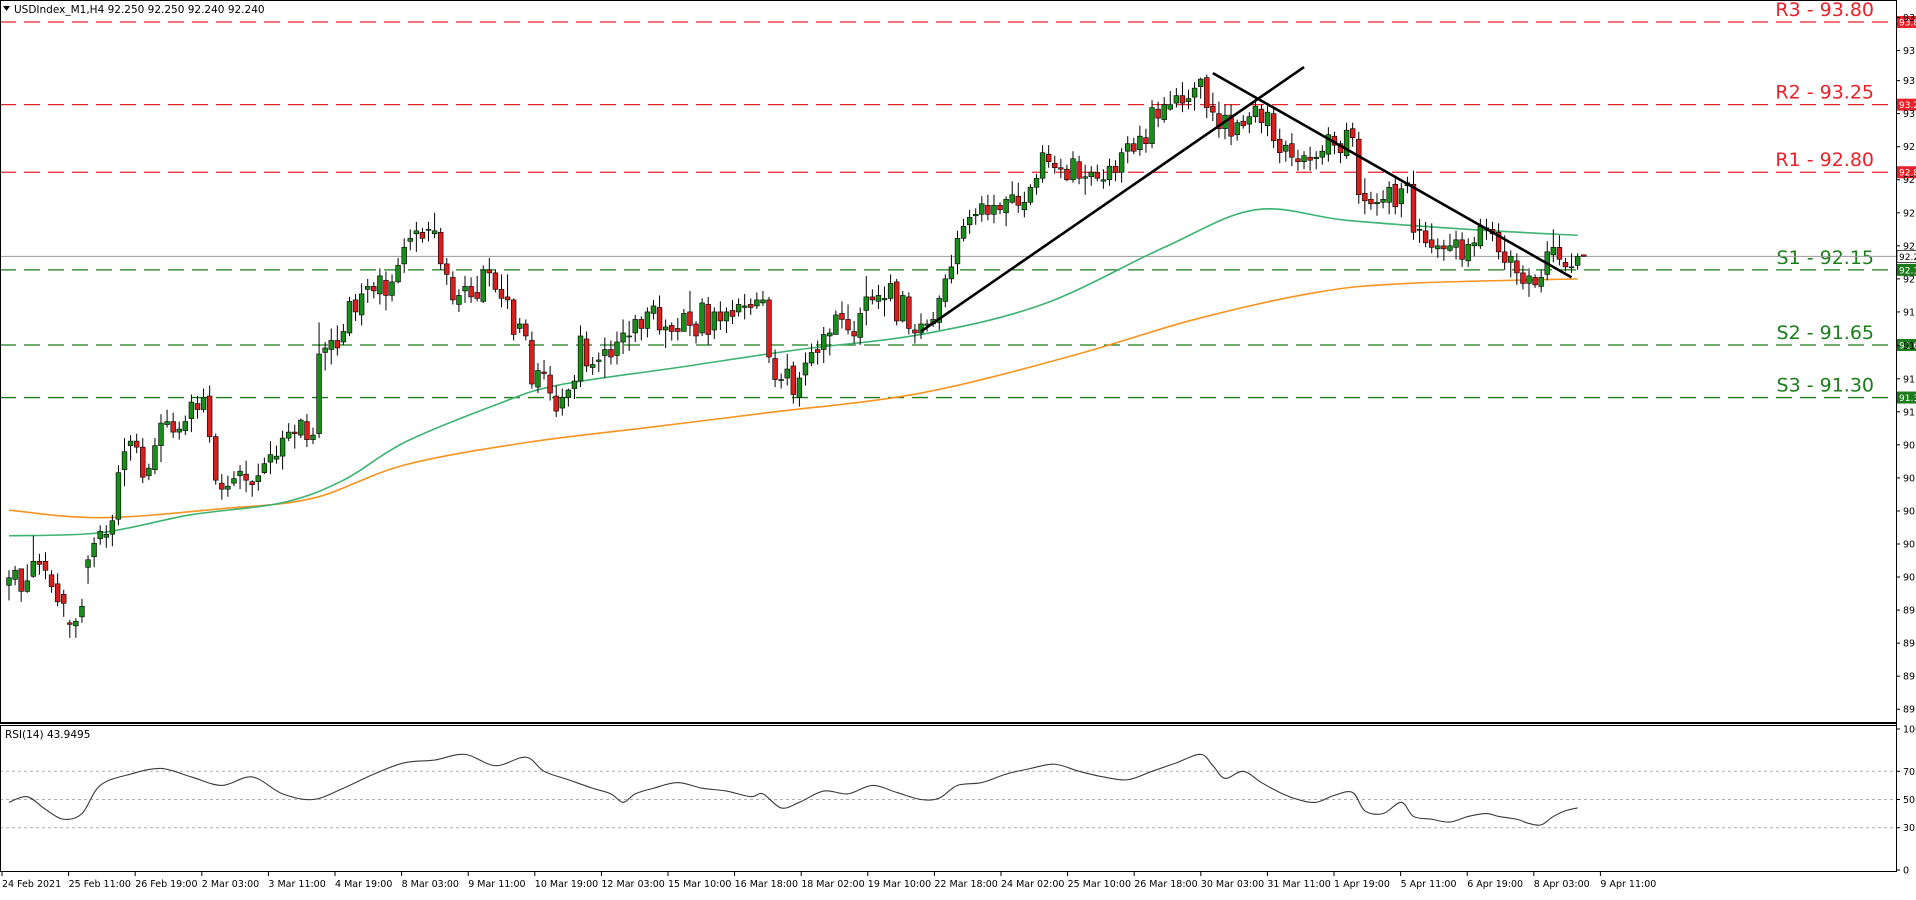 Image resolution: width=1916 pixels, height=900 pixels. I want to click on price-tag-text-r3: 93.800, so click(1907, 24).